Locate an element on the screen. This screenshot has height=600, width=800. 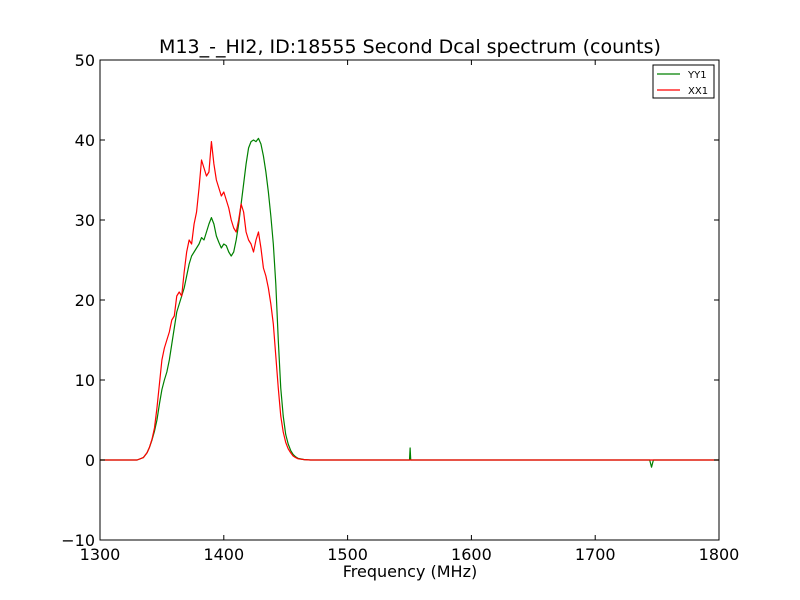
y-tick-label: 20 is located at coordinates (85, 300).